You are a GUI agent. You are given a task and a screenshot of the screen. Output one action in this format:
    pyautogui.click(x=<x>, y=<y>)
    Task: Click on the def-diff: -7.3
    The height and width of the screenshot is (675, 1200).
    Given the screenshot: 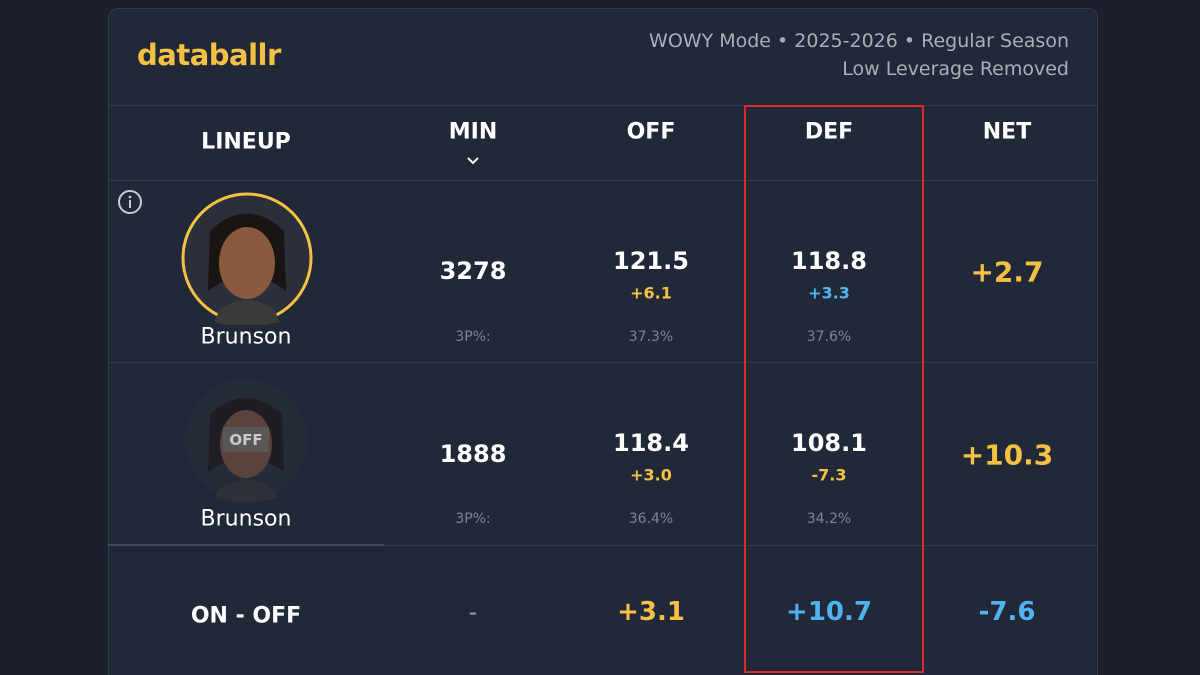 What is the action you would take?
    pyautogui.click(x=829, y=475)
    